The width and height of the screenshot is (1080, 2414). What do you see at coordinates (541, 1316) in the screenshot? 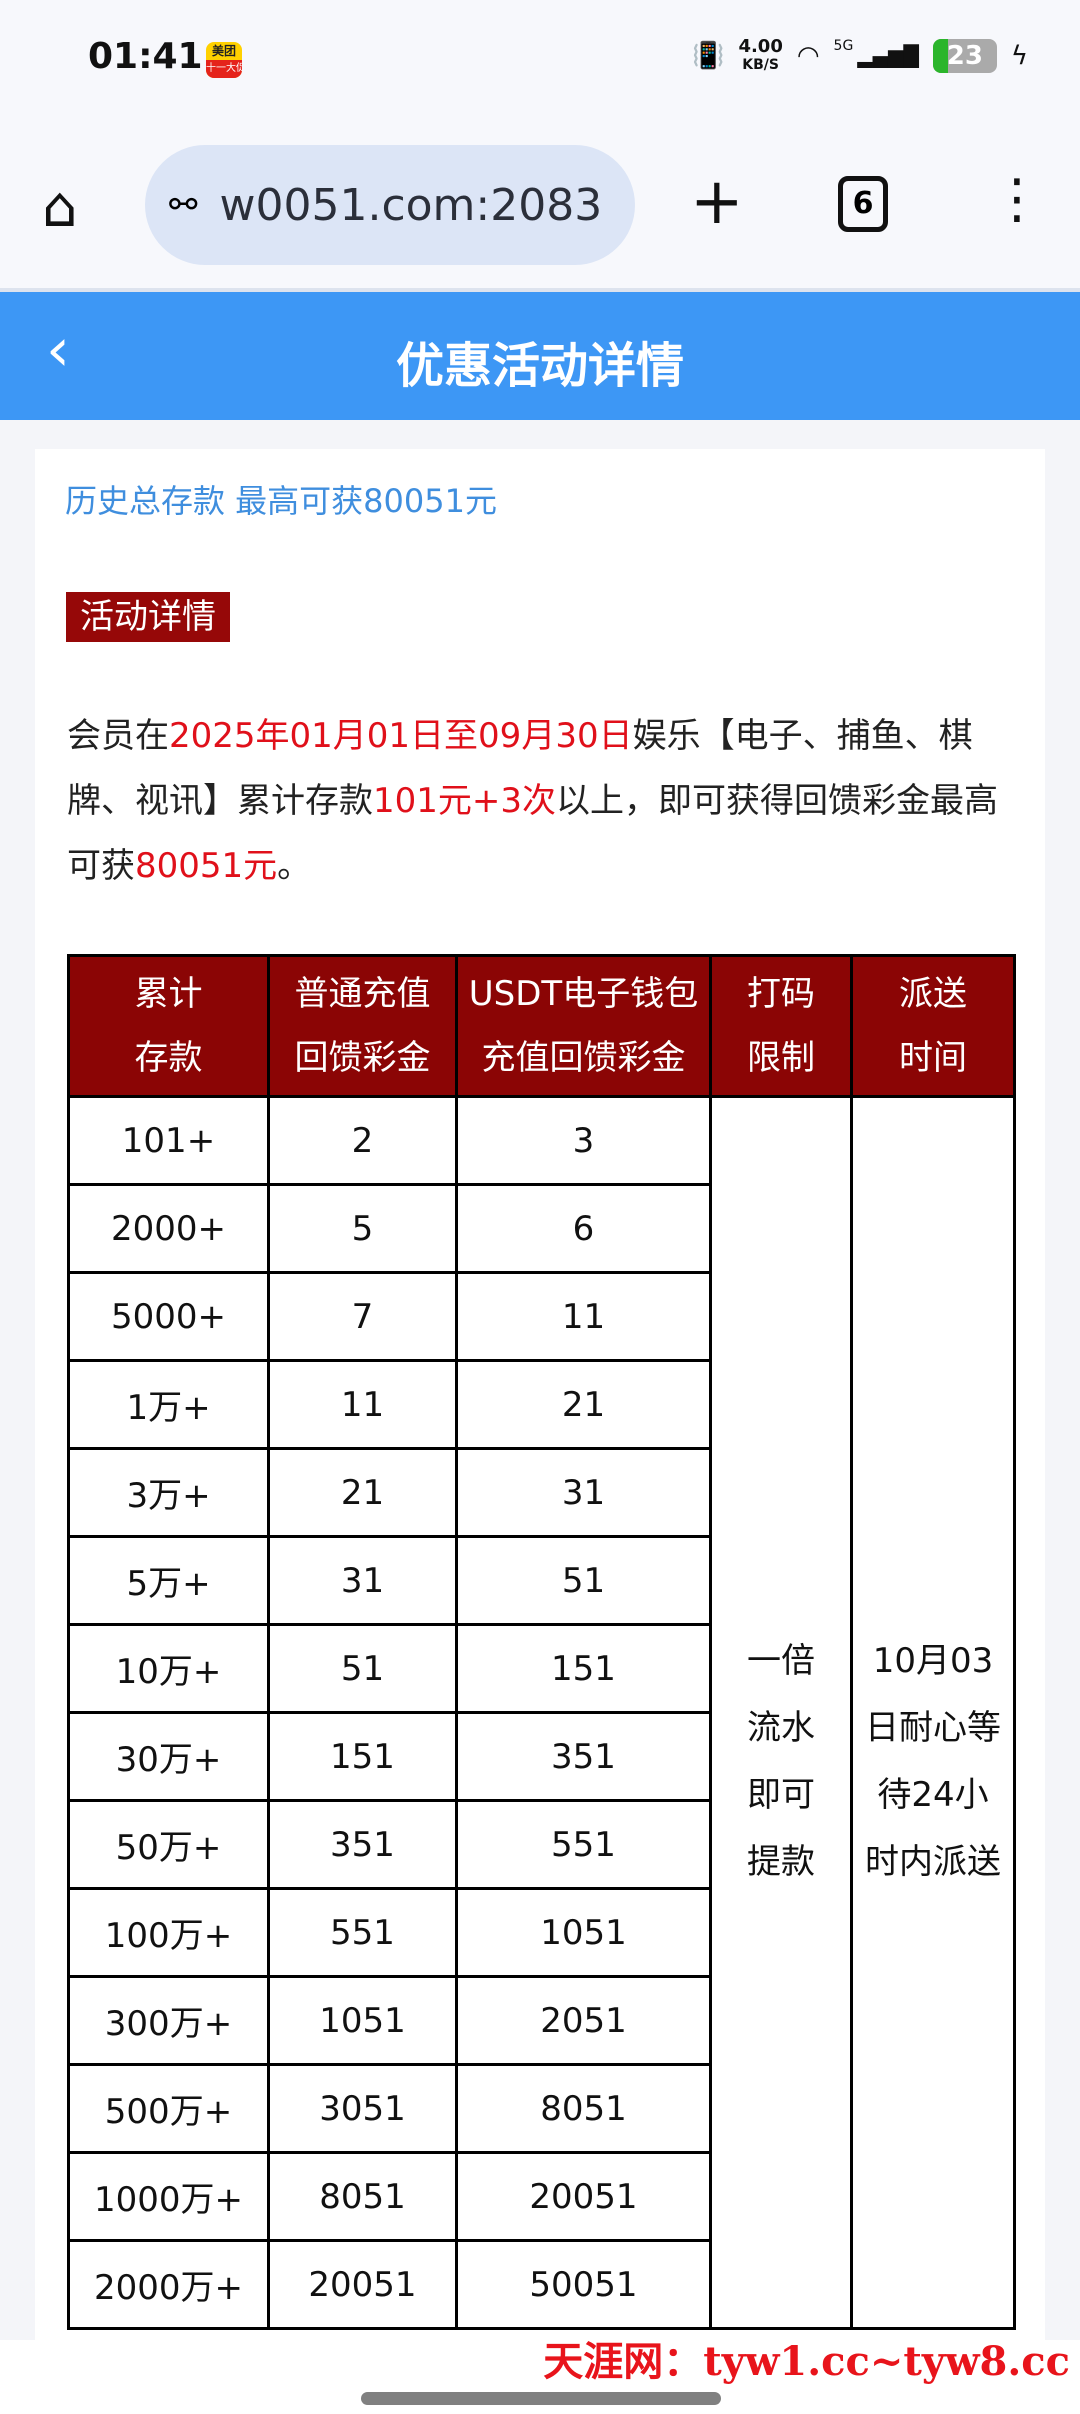
I see `table-row: 5000+ 7 11` at bounding box center [541, 1316].